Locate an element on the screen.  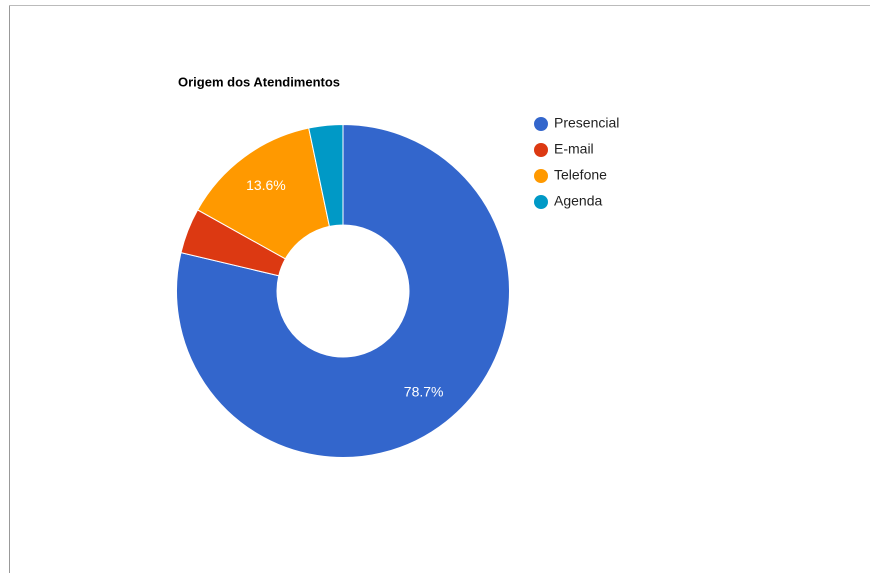
slice-label: 13.6% is located at coordinates (266, 185).